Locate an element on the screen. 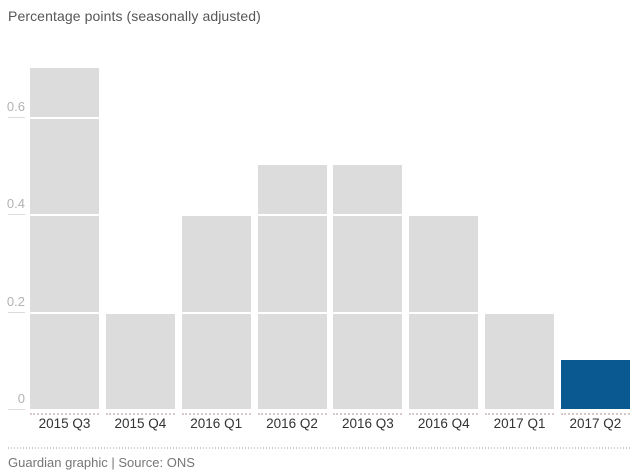 Image resolution: width=637 pixels, height=476 pixels. bar-2016-q2 is located at coordinates (292, 290).